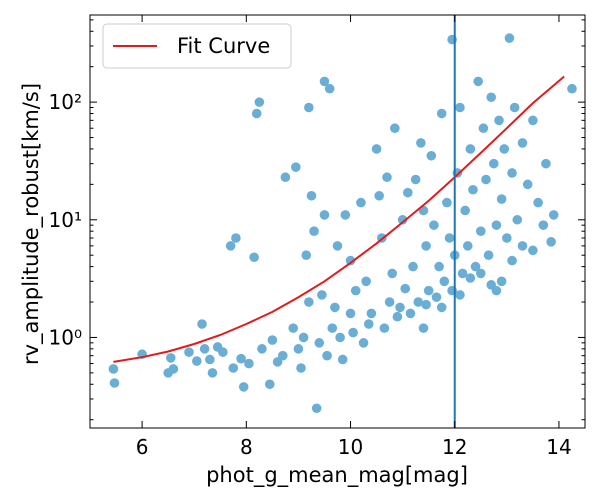 The image size is (600, 500). Describe the element at coordinates (142, 447) in the screenshot. I see `x-tick-label: 6` at that location.